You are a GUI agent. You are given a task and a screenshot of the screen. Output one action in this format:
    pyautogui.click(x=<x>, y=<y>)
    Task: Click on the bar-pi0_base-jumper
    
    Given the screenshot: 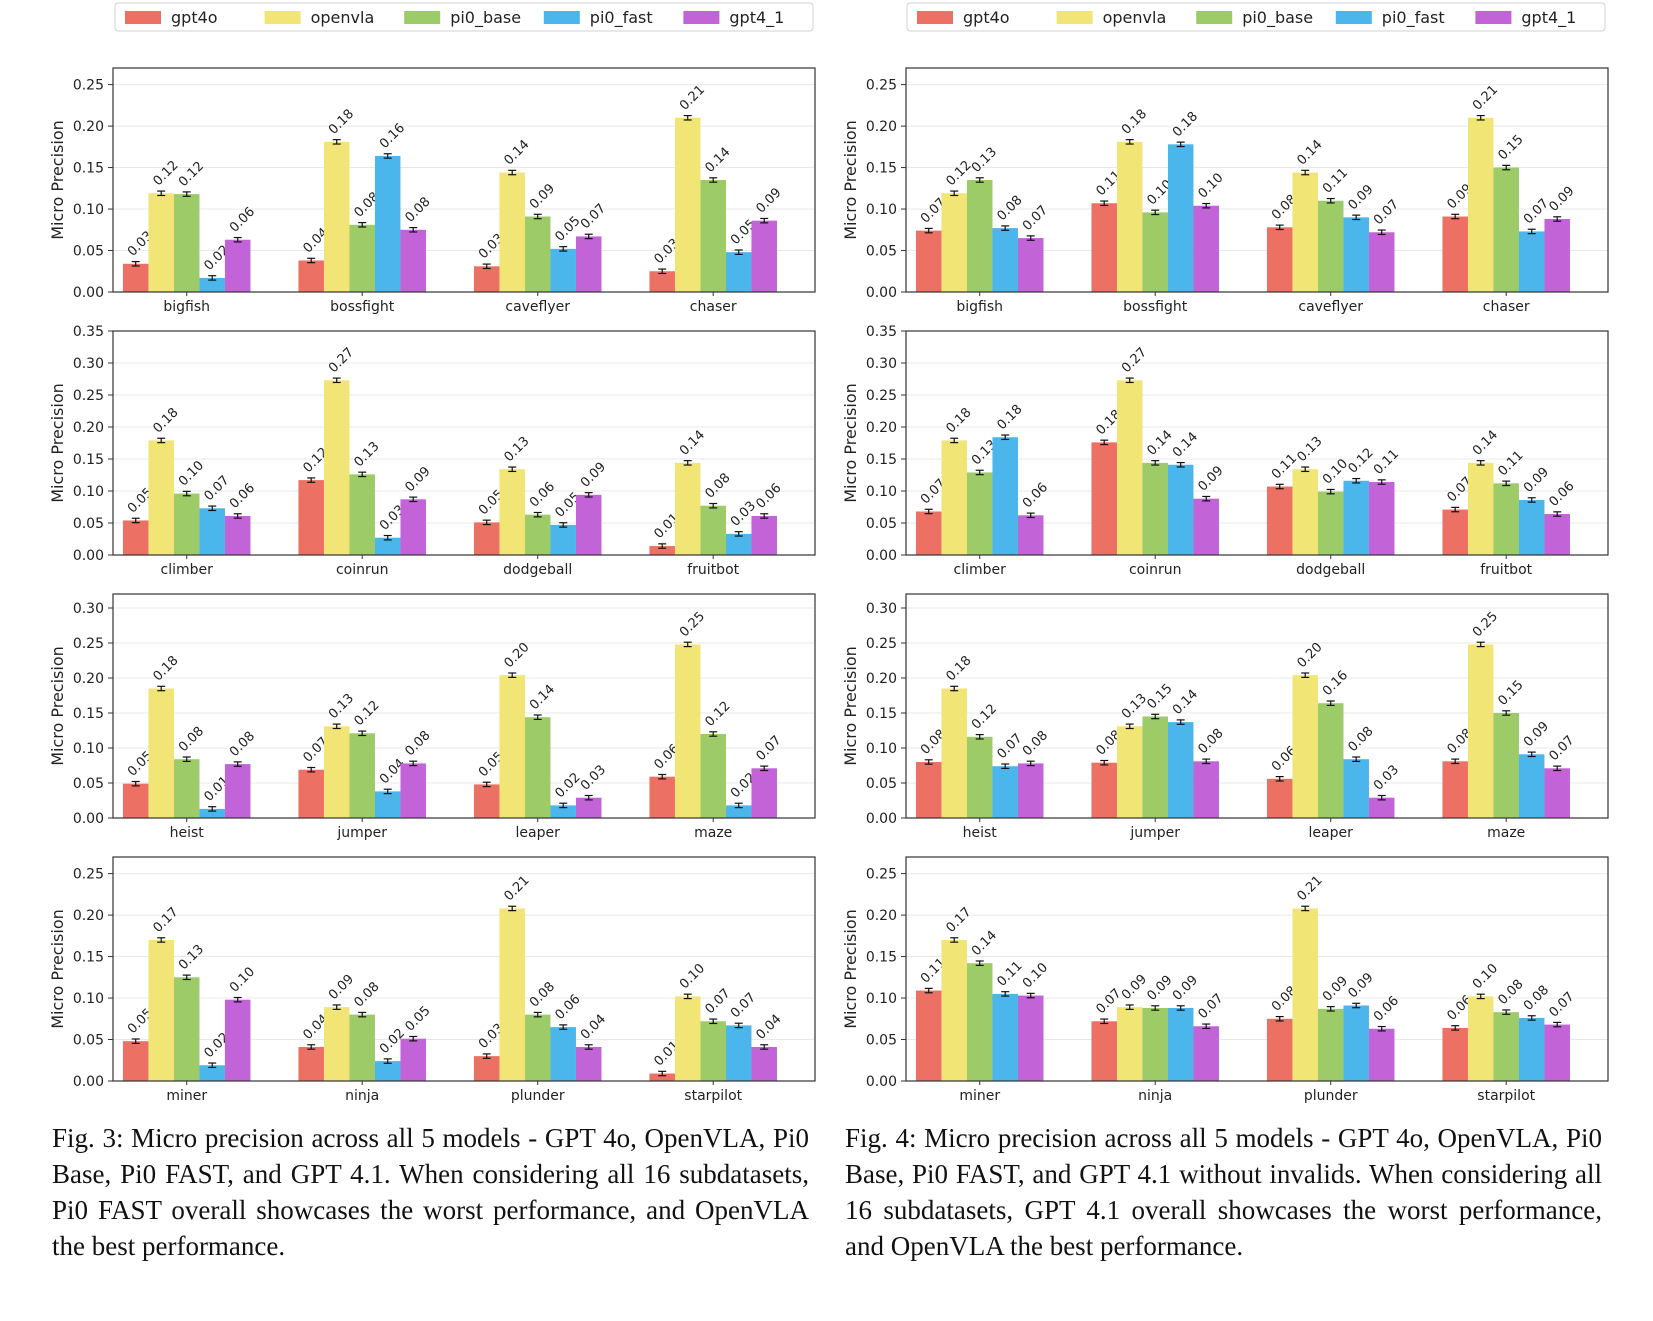 What is the action you would take?
    pyautogui.click(x=1155, y=767)
    